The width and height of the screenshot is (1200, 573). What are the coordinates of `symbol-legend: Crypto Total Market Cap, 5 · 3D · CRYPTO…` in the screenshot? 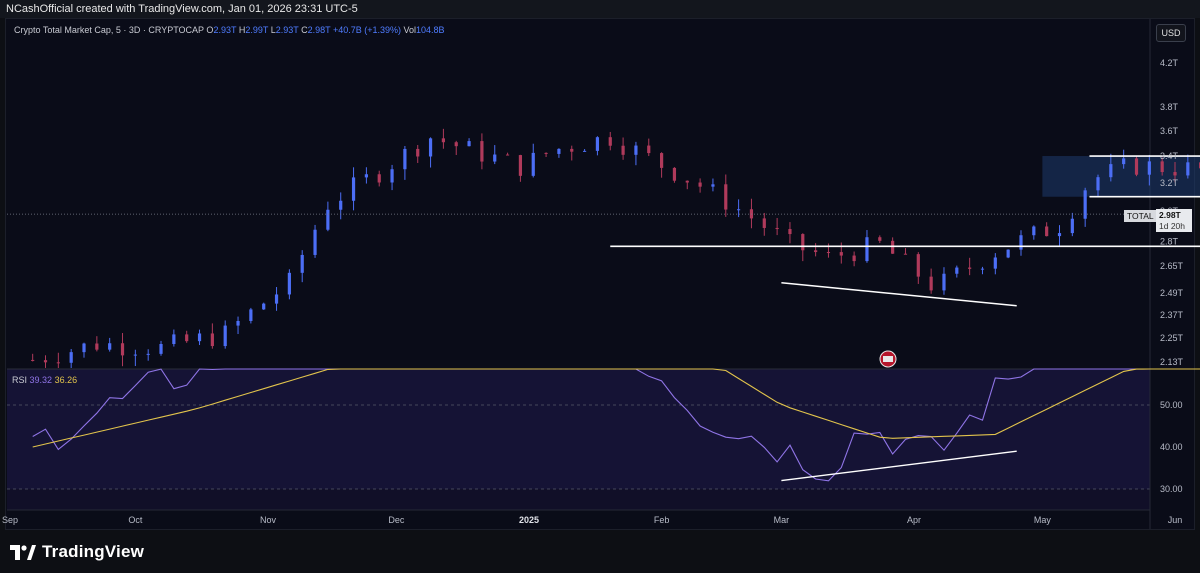 It's located at (229, 30).